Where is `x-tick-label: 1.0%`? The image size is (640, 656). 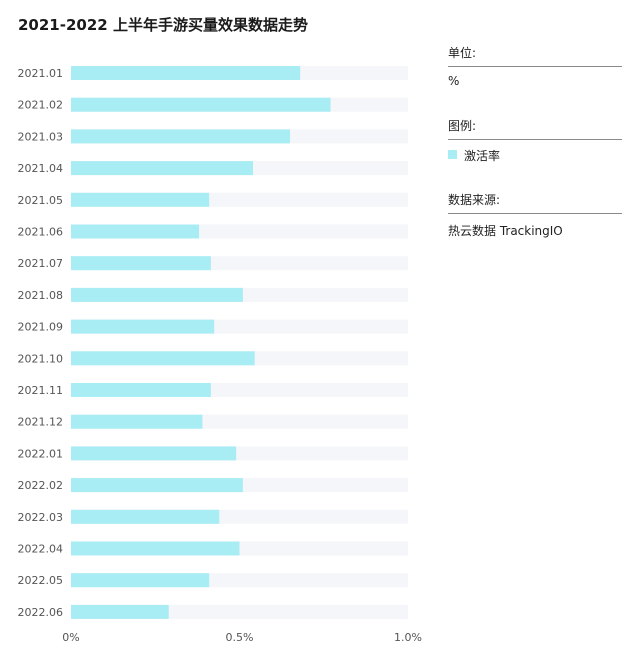
x-tick-label: 1.0% is located at coordinates (408, 637).